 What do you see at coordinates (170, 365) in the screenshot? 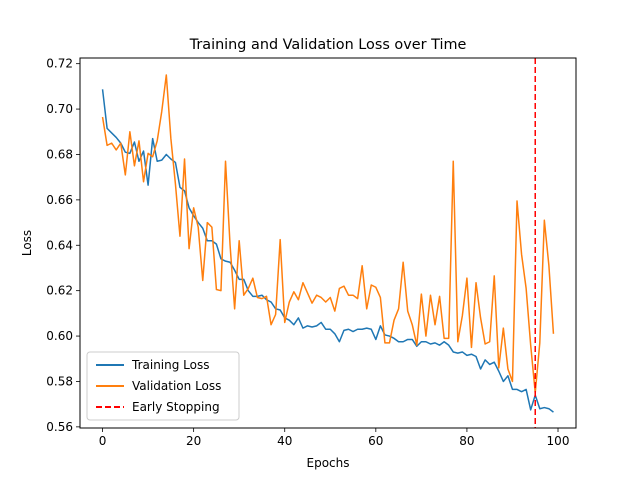
I see `legend-label-training: Training Loss` at bounding box center [170, 365].